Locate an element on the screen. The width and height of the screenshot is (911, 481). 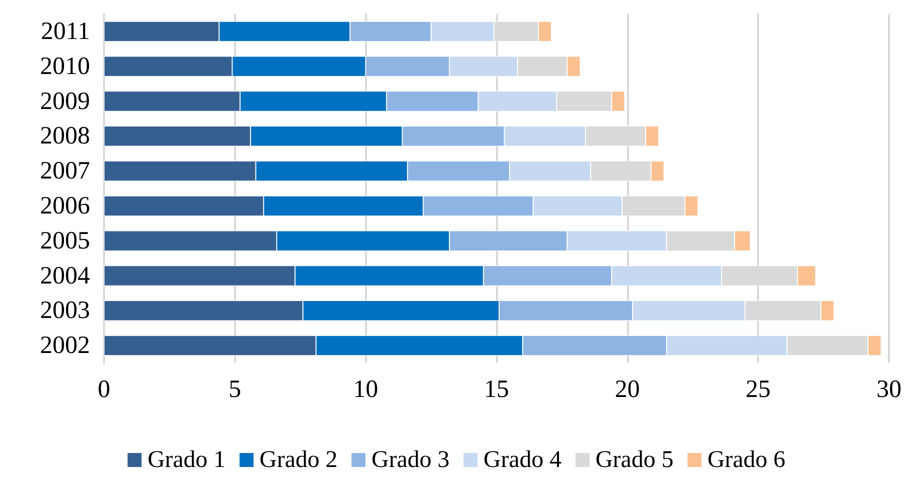
legend-label: Grado 3 is located at coordinates (411, 460).